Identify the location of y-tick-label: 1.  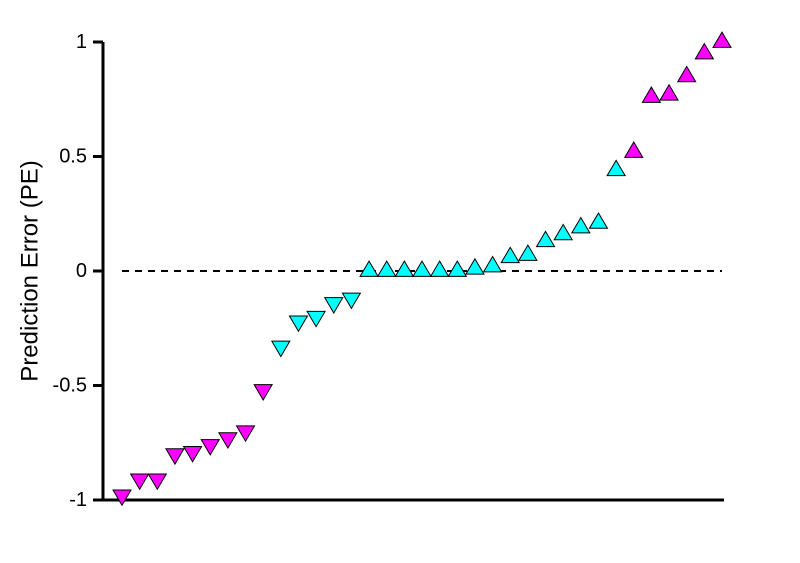
(81, 42).